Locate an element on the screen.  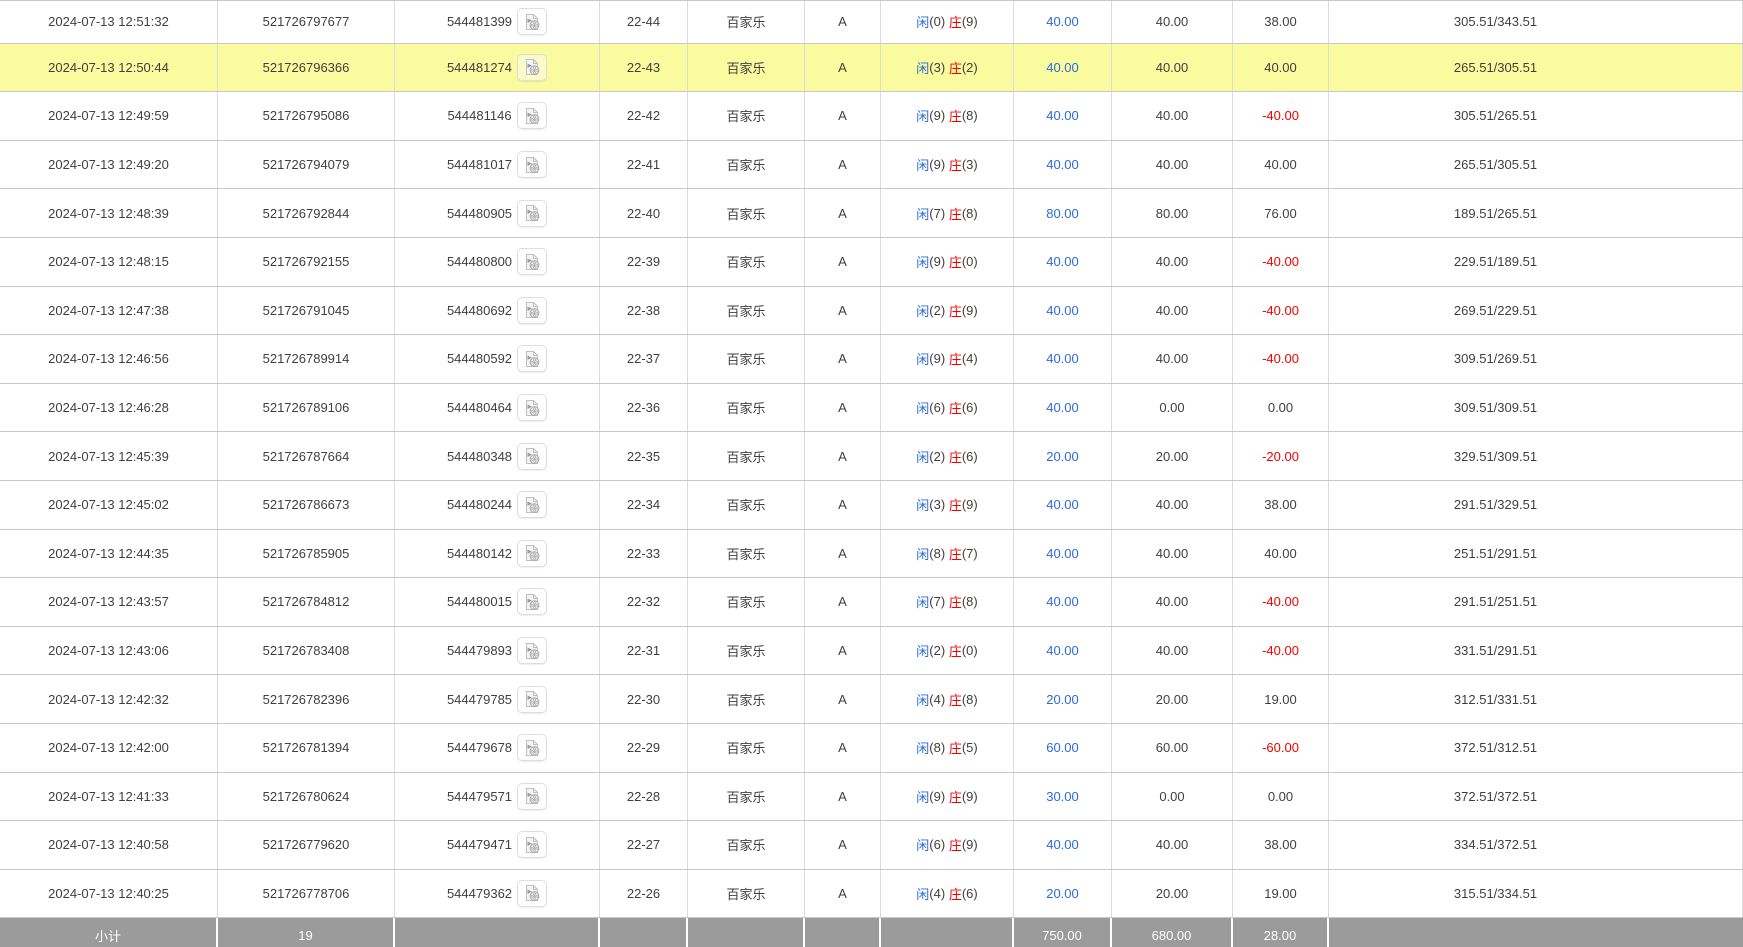
order-id: 521726787664 is located at coordinates (306, 456).